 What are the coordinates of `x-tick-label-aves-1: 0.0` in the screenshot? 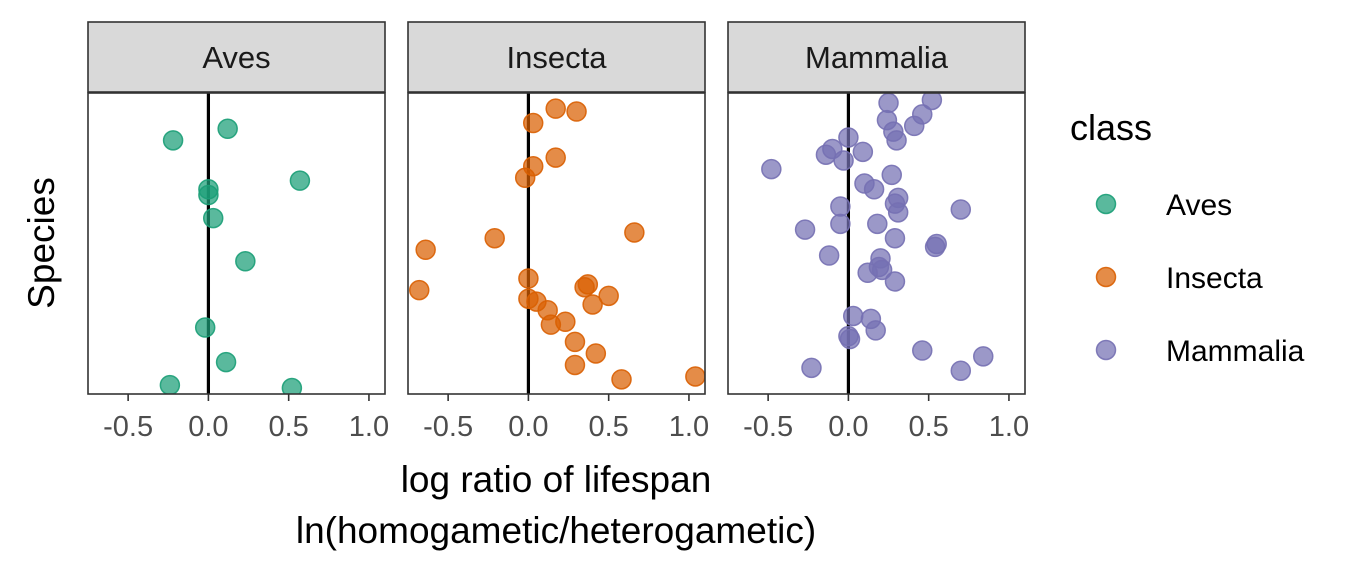 It's located at (208, 427).